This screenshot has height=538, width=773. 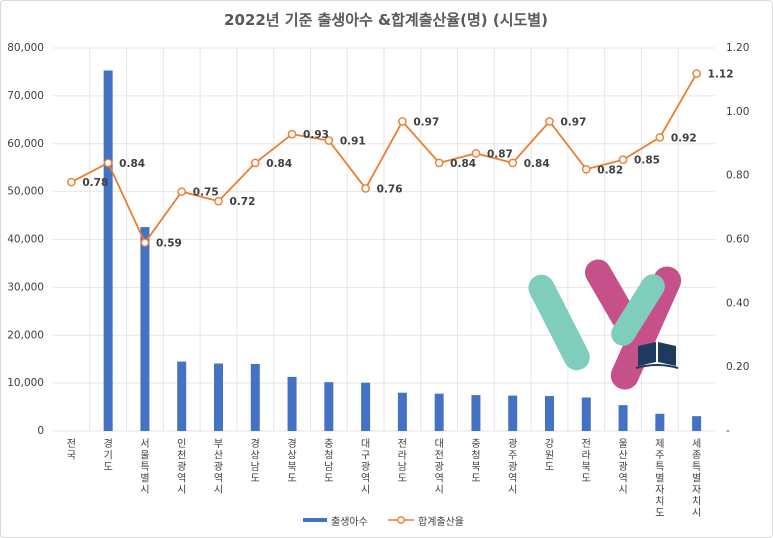 What do you see at coordinates (40, 431) in the screenshot?
I see `left-tick-label: 0` at bounding box center [40, 431].